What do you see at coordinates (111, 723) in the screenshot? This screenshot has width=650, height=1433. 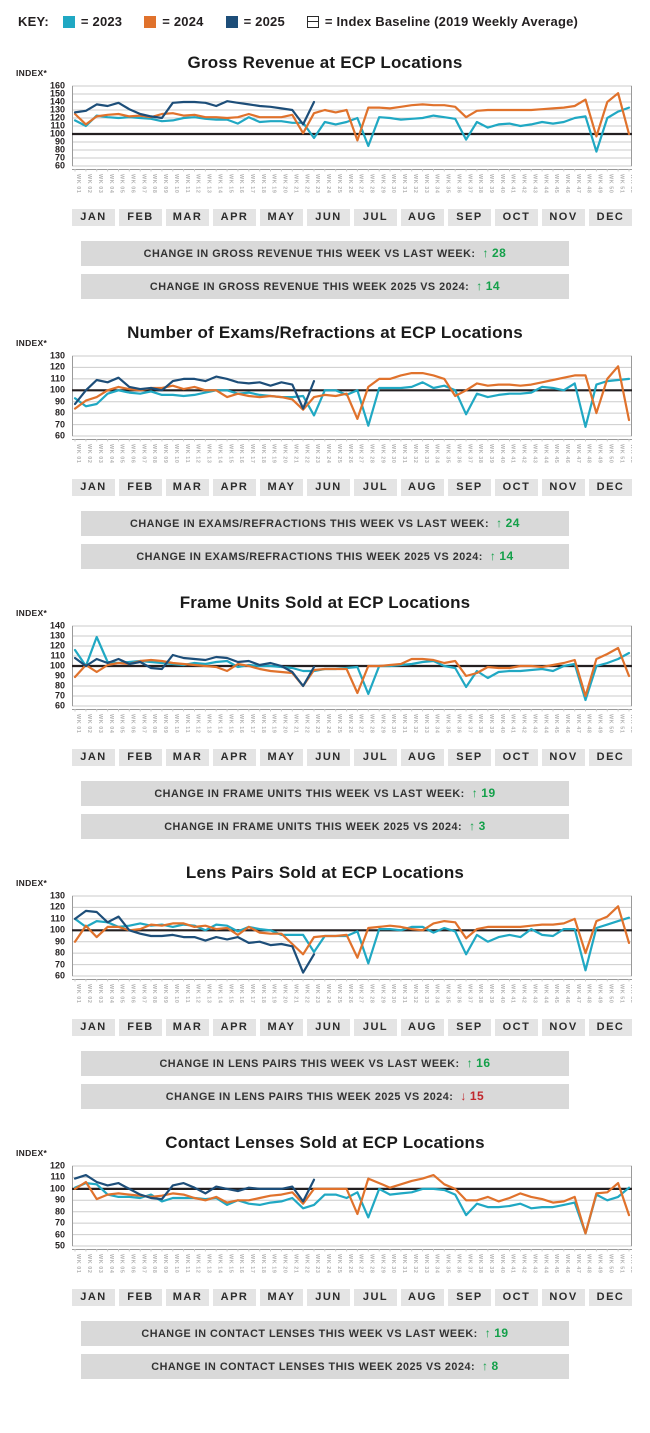 I see `week-label: WK 04` at bounding box center [111, 723].